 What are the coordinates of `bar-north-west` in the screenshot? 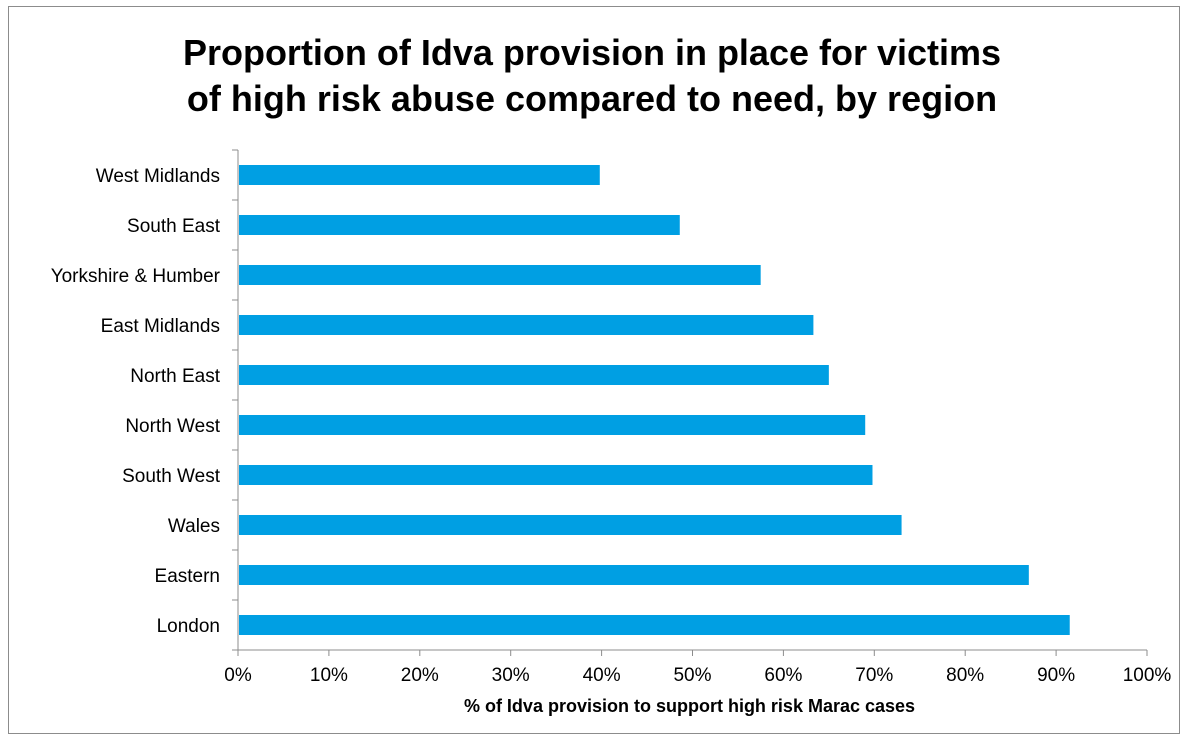 It's located at (552, 425).